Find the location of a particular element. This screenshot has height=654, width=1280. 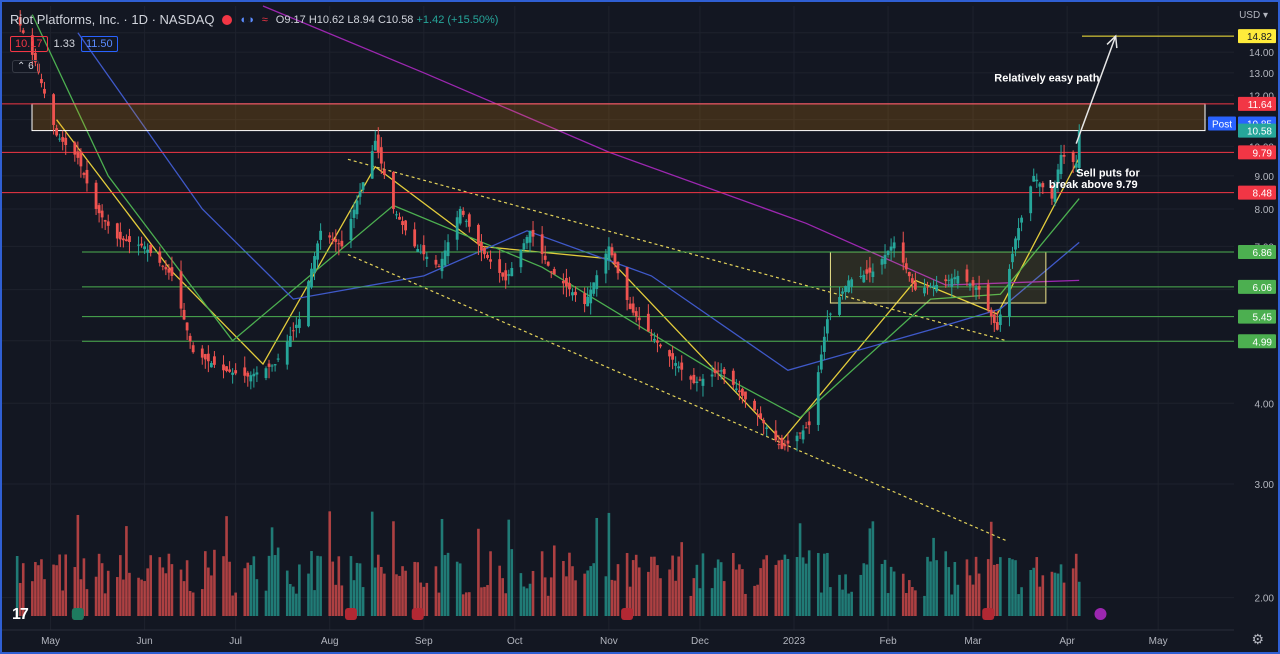

currency-selector: USD ▾ is located at coordinates (1253, 15).